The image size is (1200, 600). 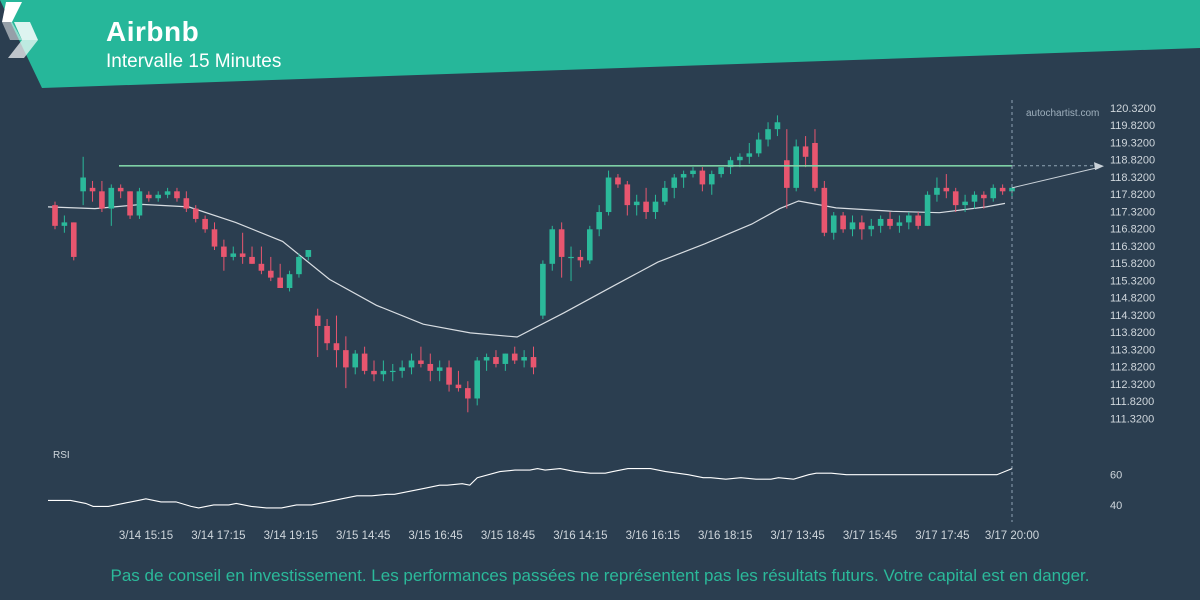 I want to click on rsi-tick-label: 40, so click(x=1116, y=506).